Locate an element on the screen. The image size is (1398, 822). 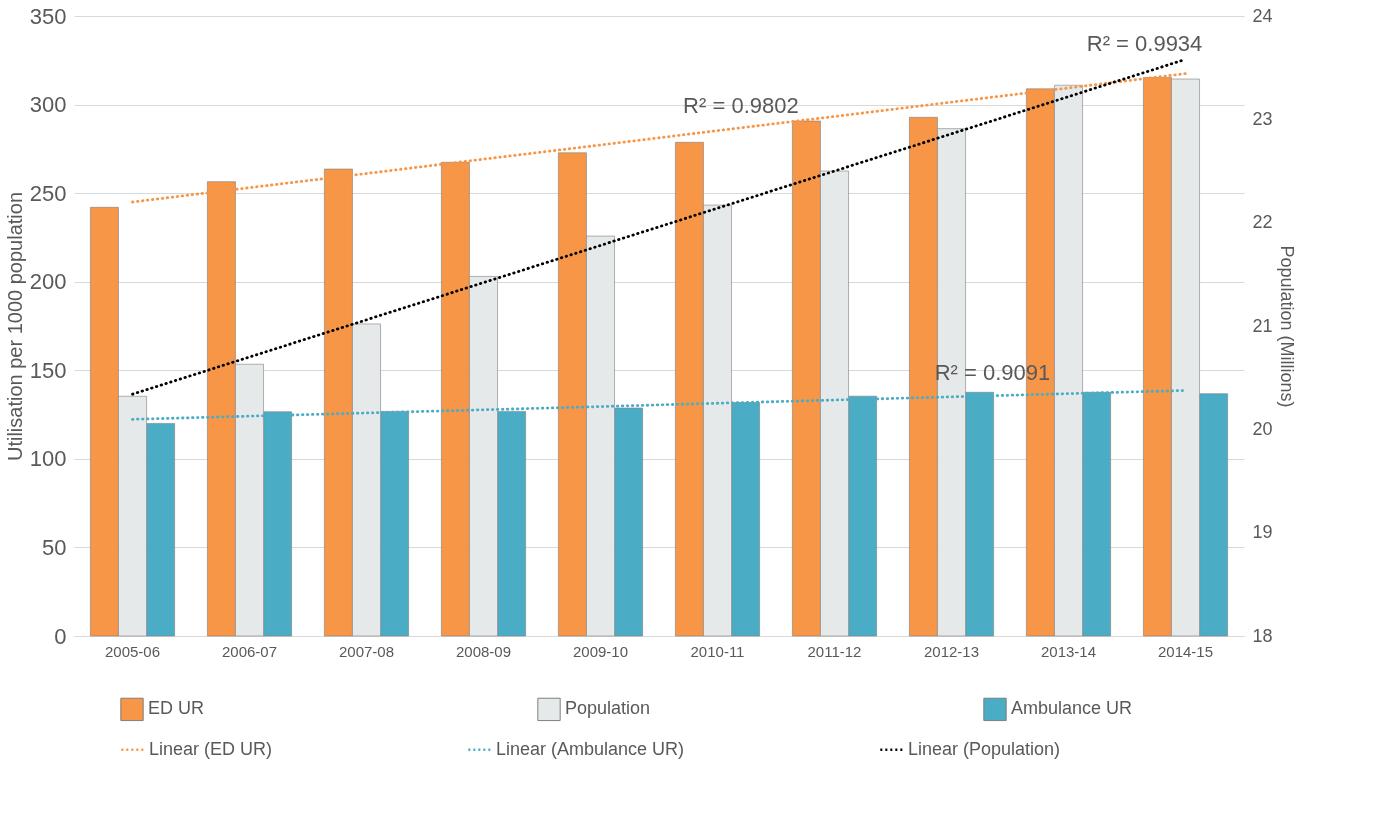
x-tick-label: 2007-08 is located at coordinates (366, 651).